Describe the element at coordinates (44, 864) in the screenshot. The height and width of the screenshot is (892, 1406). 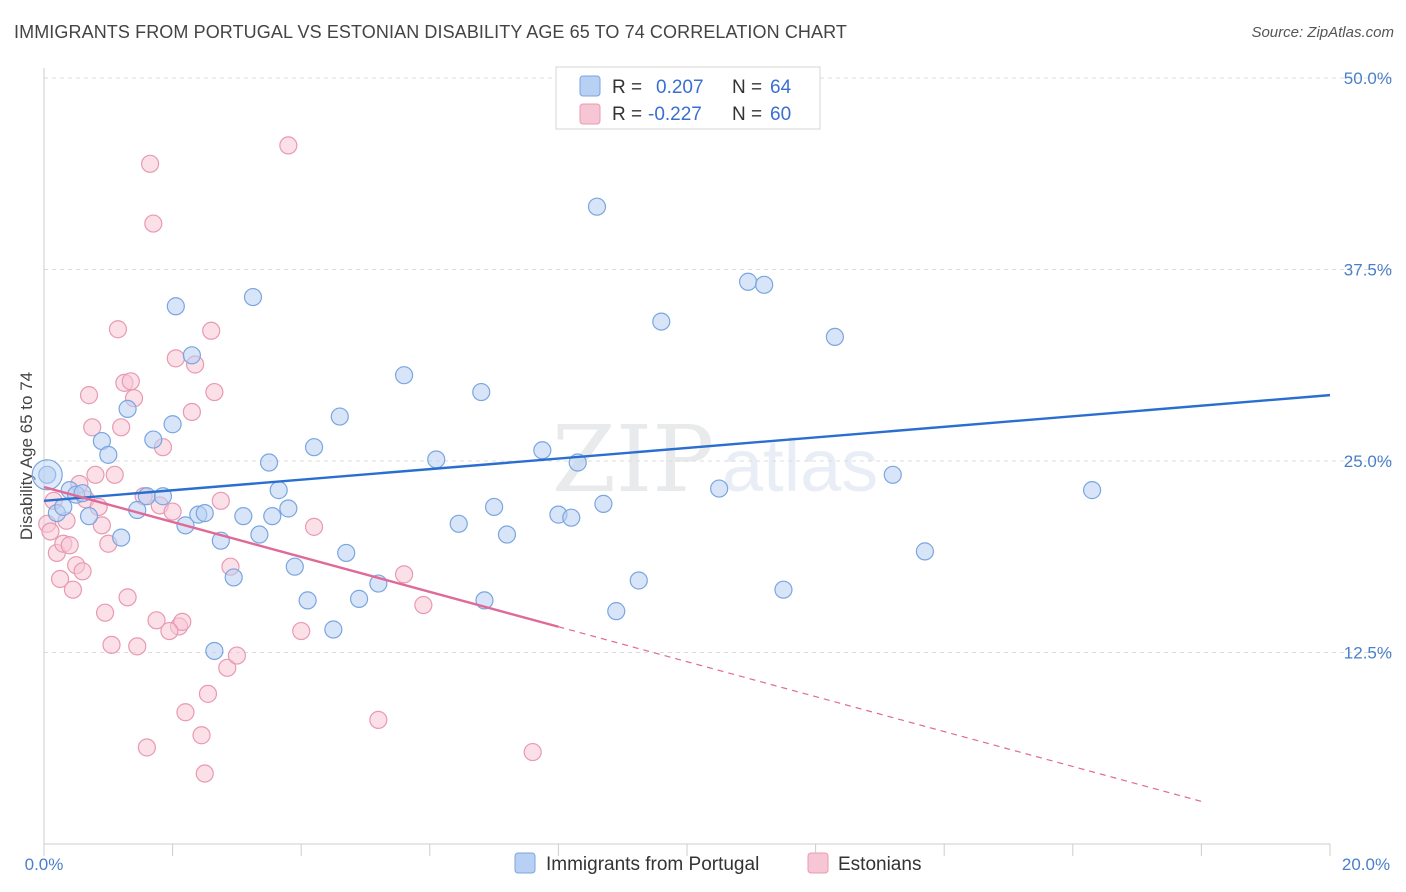
I see `x-tick-label-min: 0.0%` at that location.